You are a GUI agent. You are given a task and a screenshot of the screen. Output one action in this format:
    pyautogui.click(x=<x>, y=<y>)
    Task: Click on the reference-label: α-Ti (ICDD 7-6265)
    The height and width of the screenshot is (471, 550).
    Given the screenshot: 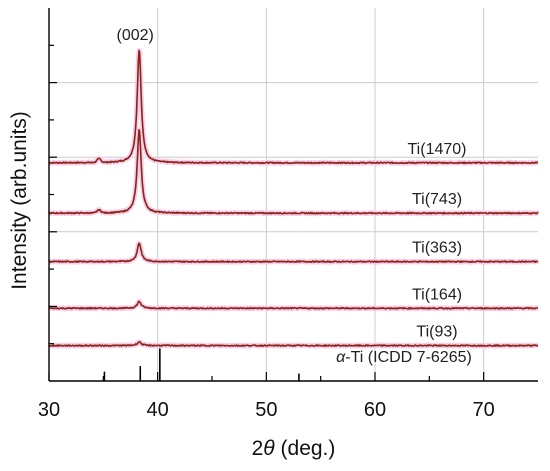 What is the action you would take?
    pyautogui.click(x=404, y=357)
    